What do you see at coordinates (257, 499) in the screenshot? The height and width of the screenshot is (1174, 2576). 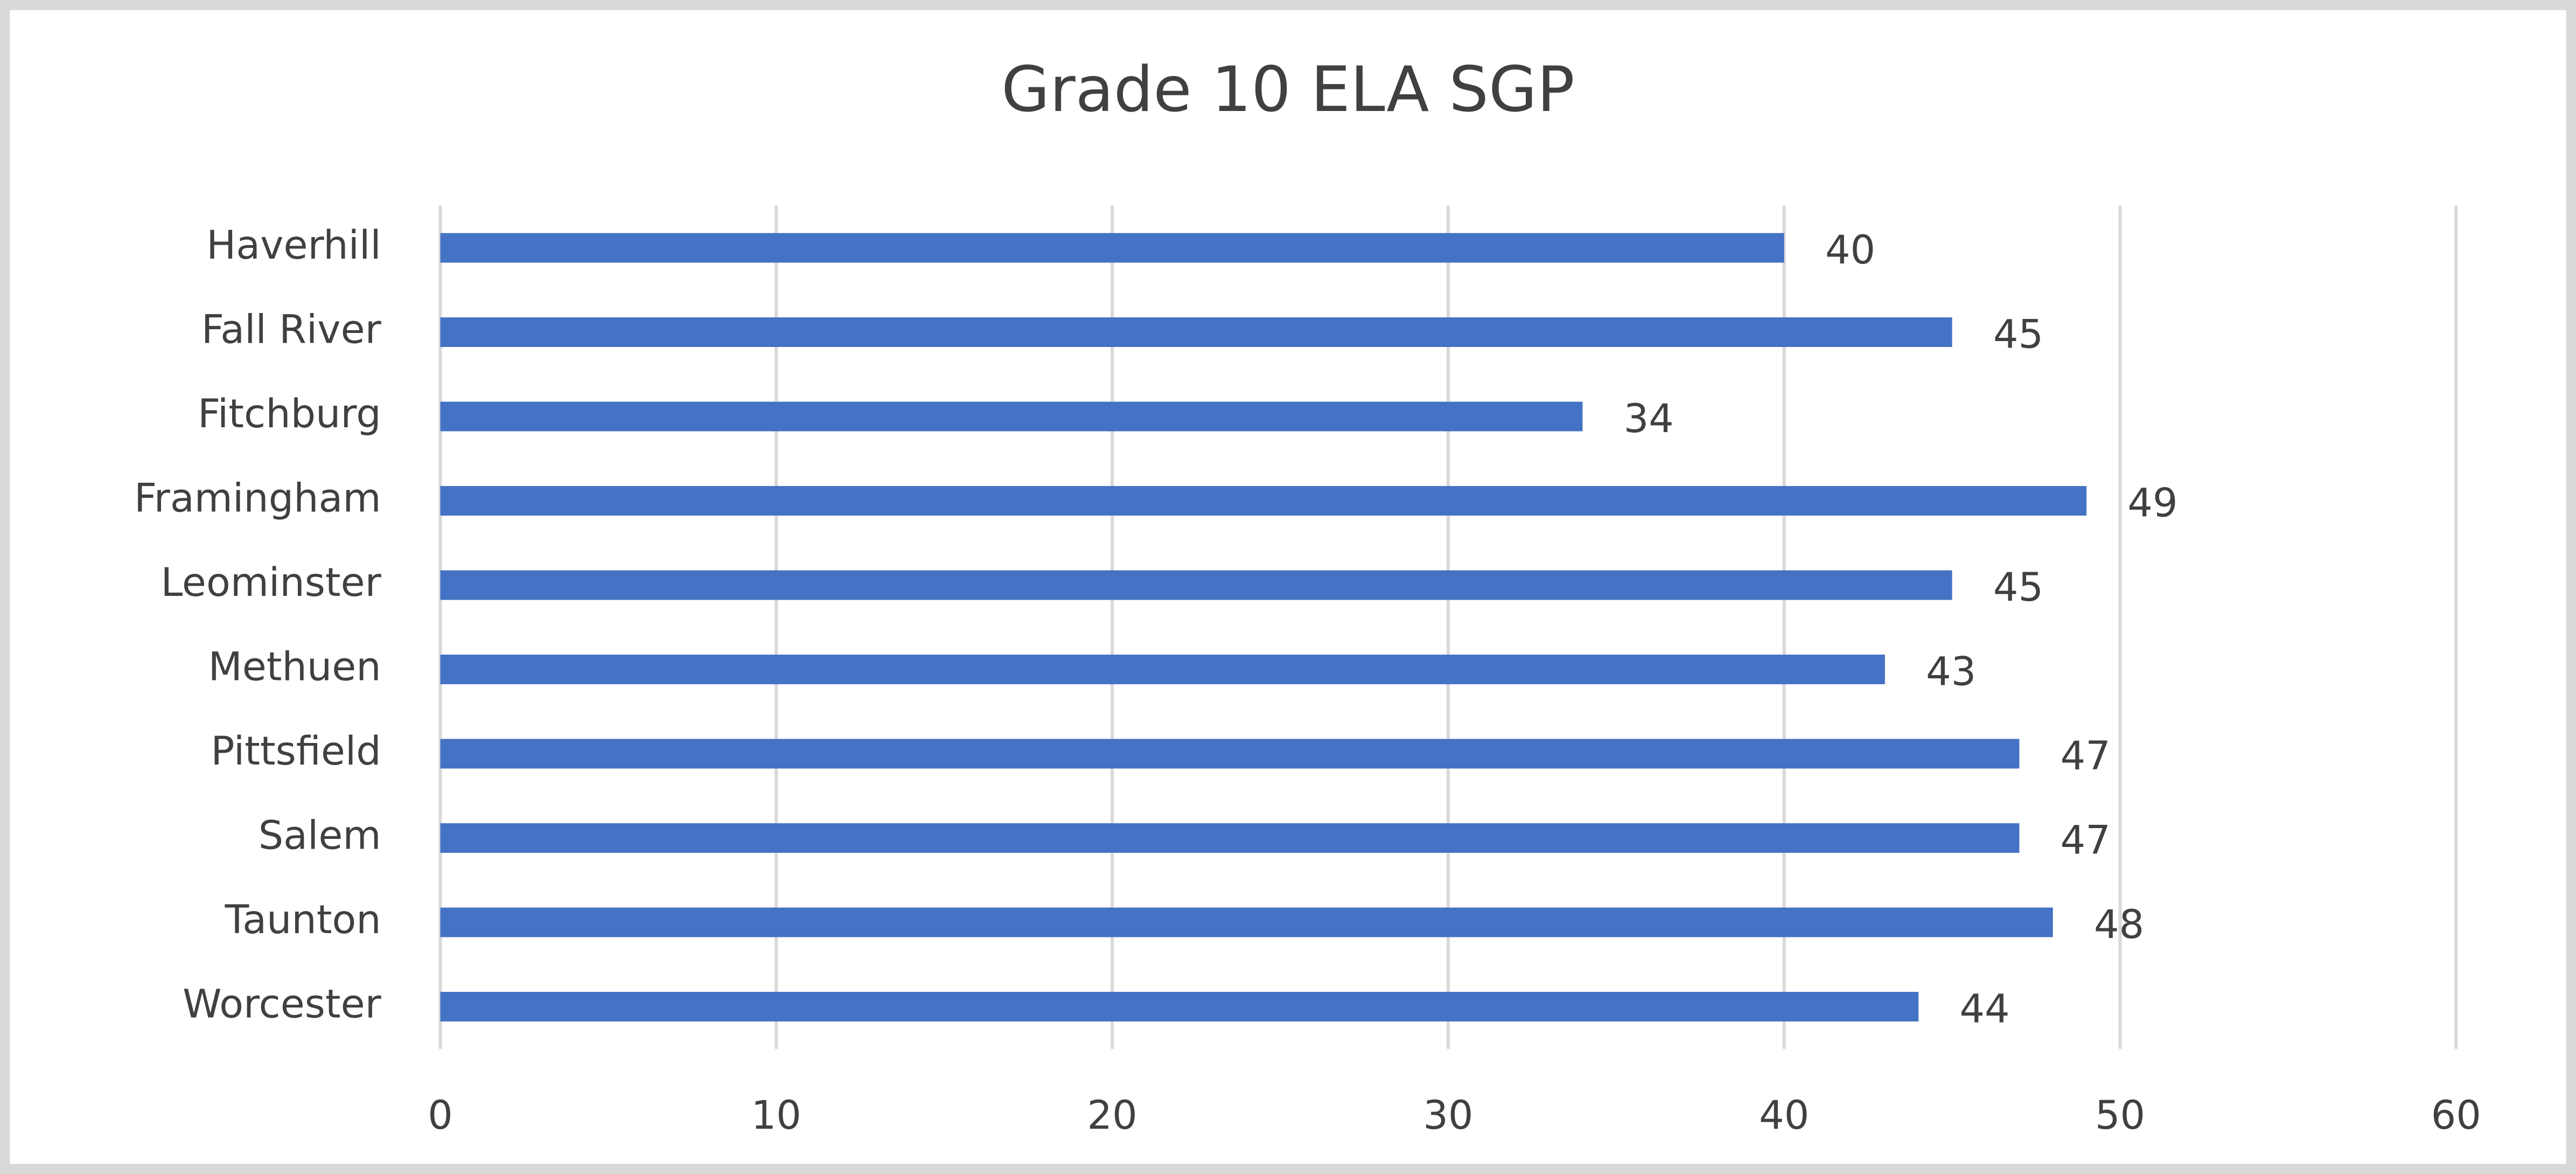 I see `y-tick-label: Framingham` at bounding box center [257, 499].